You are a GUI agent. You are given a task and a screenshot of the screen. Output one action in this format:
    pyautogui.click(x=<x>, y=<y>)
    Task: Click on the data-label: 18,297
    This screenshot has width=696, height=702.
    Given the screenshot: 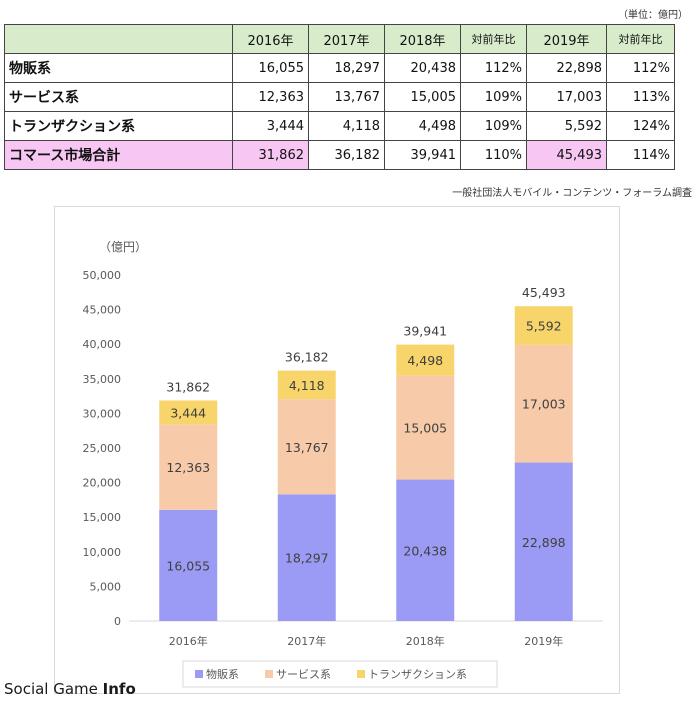 What is the action you would take?
    pyautogui.click(x=307, y=558)
    